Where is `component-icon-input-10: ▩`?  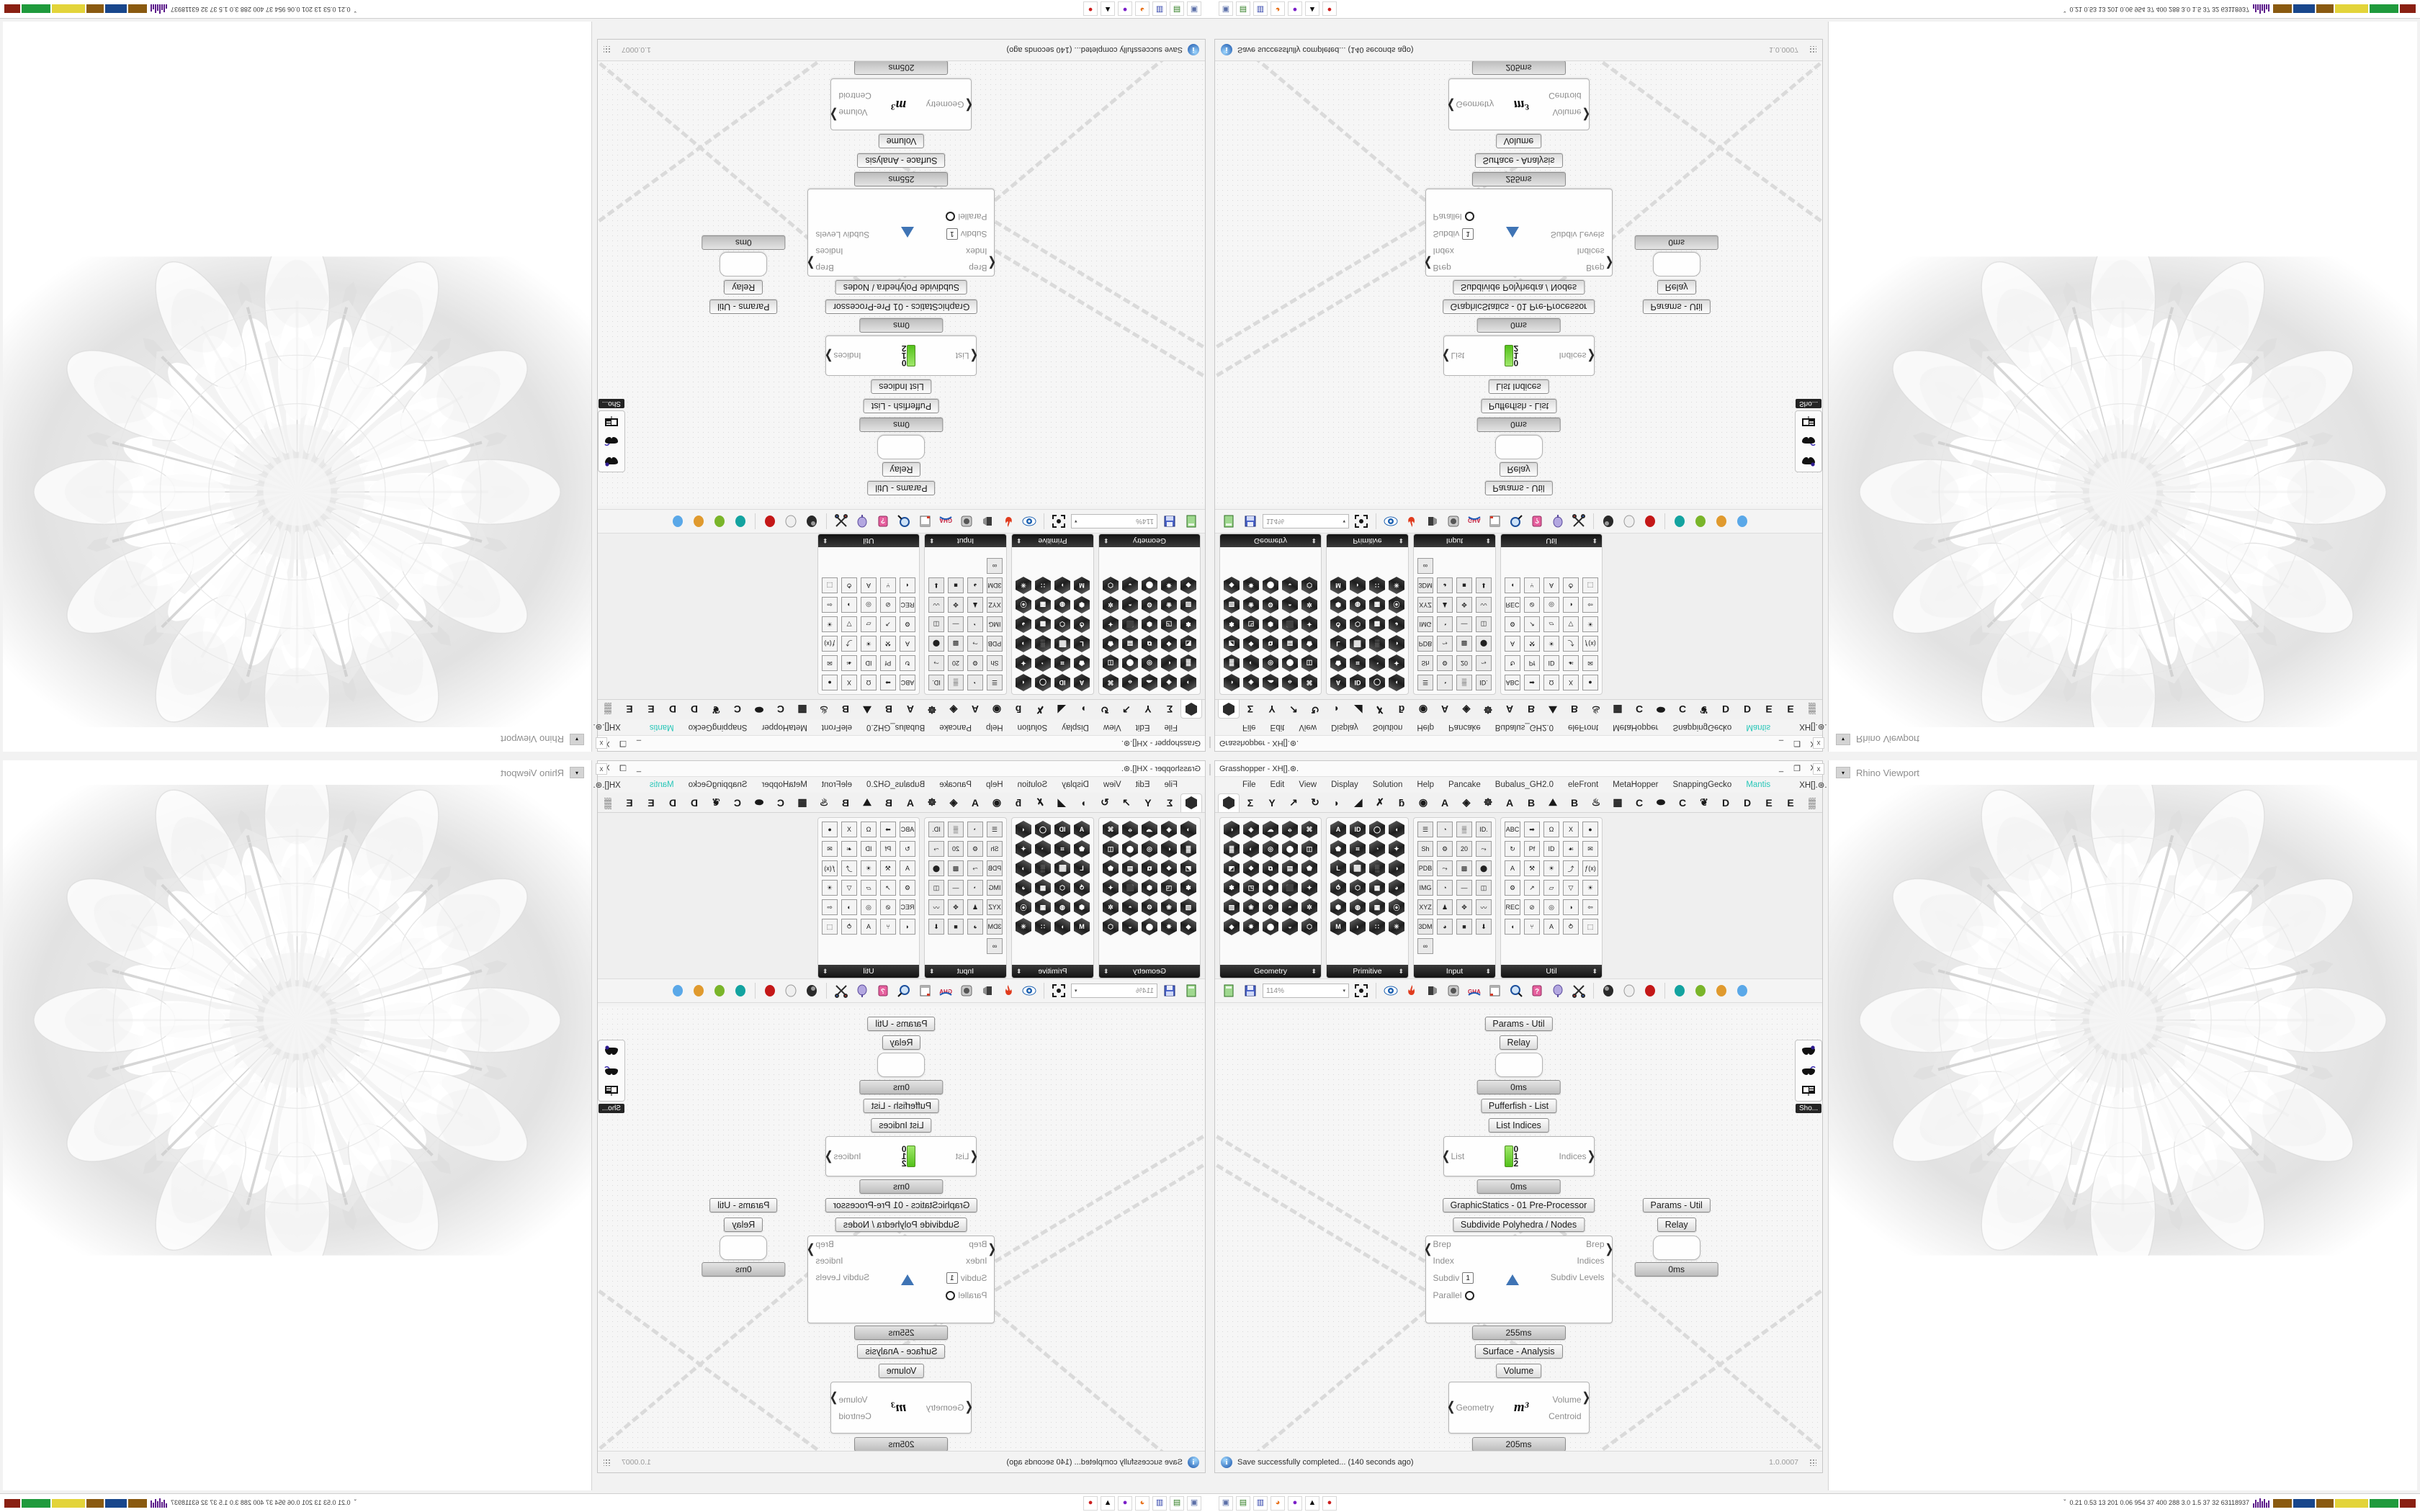
component-icon-input-10: ▩ is located at coordinates (1464, 644).